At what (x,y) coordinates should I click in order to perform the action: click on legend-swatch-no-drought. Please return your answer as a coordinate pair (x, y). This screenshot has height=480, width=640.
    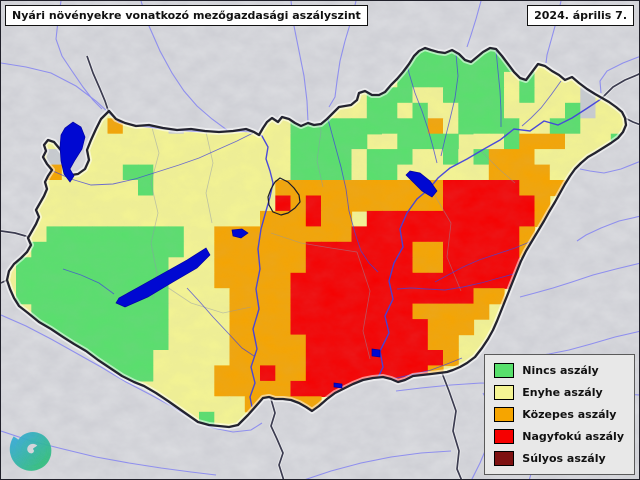
    Looking at the image, I should click on (504, 370).